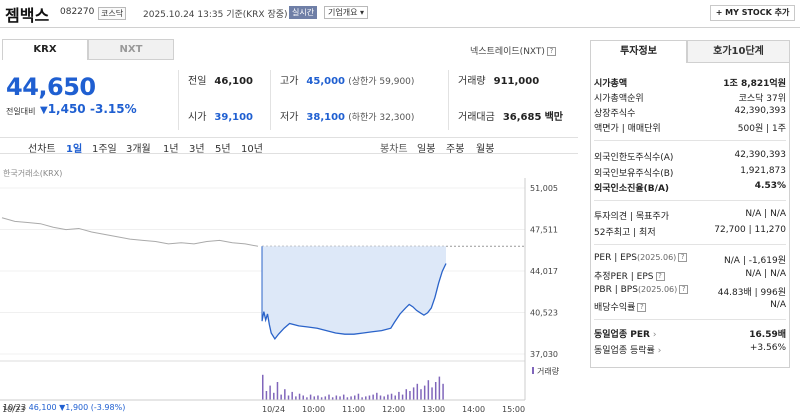 The image size is (800, 419). I want to click on trade-amount: 거래대금 36,685 백만, so click(510, 117).